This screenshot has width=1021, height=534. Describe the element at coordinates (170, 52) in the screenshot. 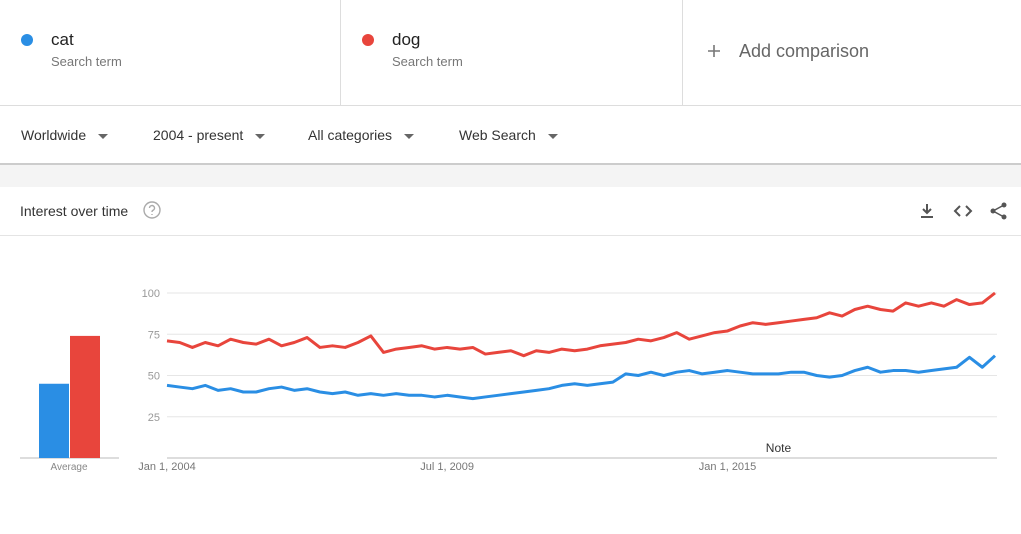

I see `term-cell: cat Search term` at that location.